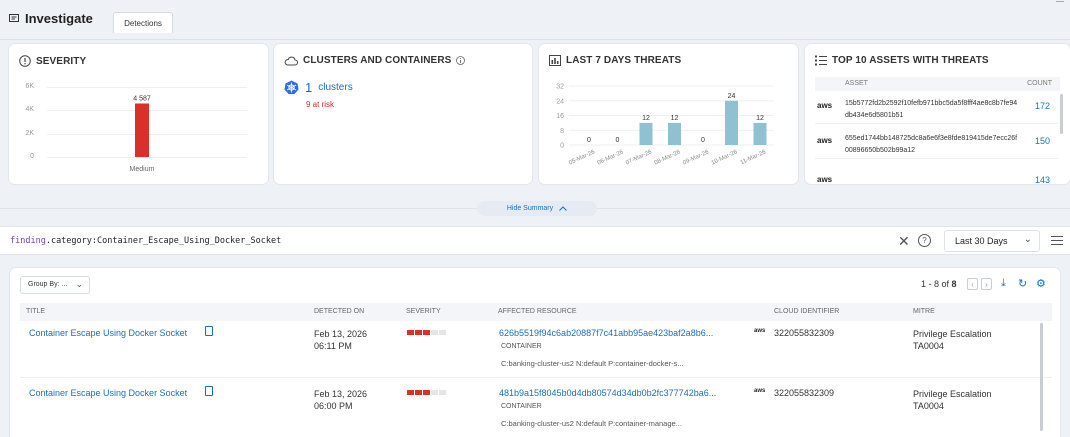 This screenshot has height=437, width=1070. What do you see at coordinates (936, 284) in the screenshot?
I see `pager-range: 1 - 8 of` at bounding box center [936, 284].